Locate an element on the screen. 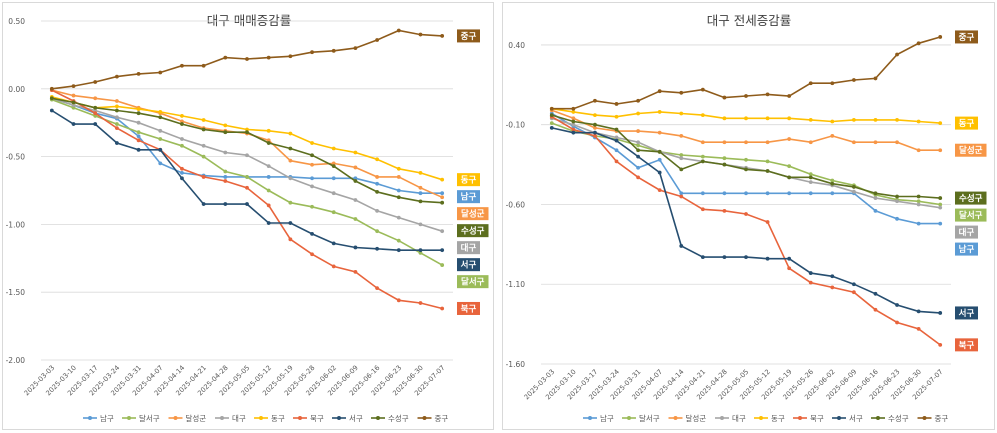  chart-title: 대구 전세증감률 is located at coordinates (749, 20).